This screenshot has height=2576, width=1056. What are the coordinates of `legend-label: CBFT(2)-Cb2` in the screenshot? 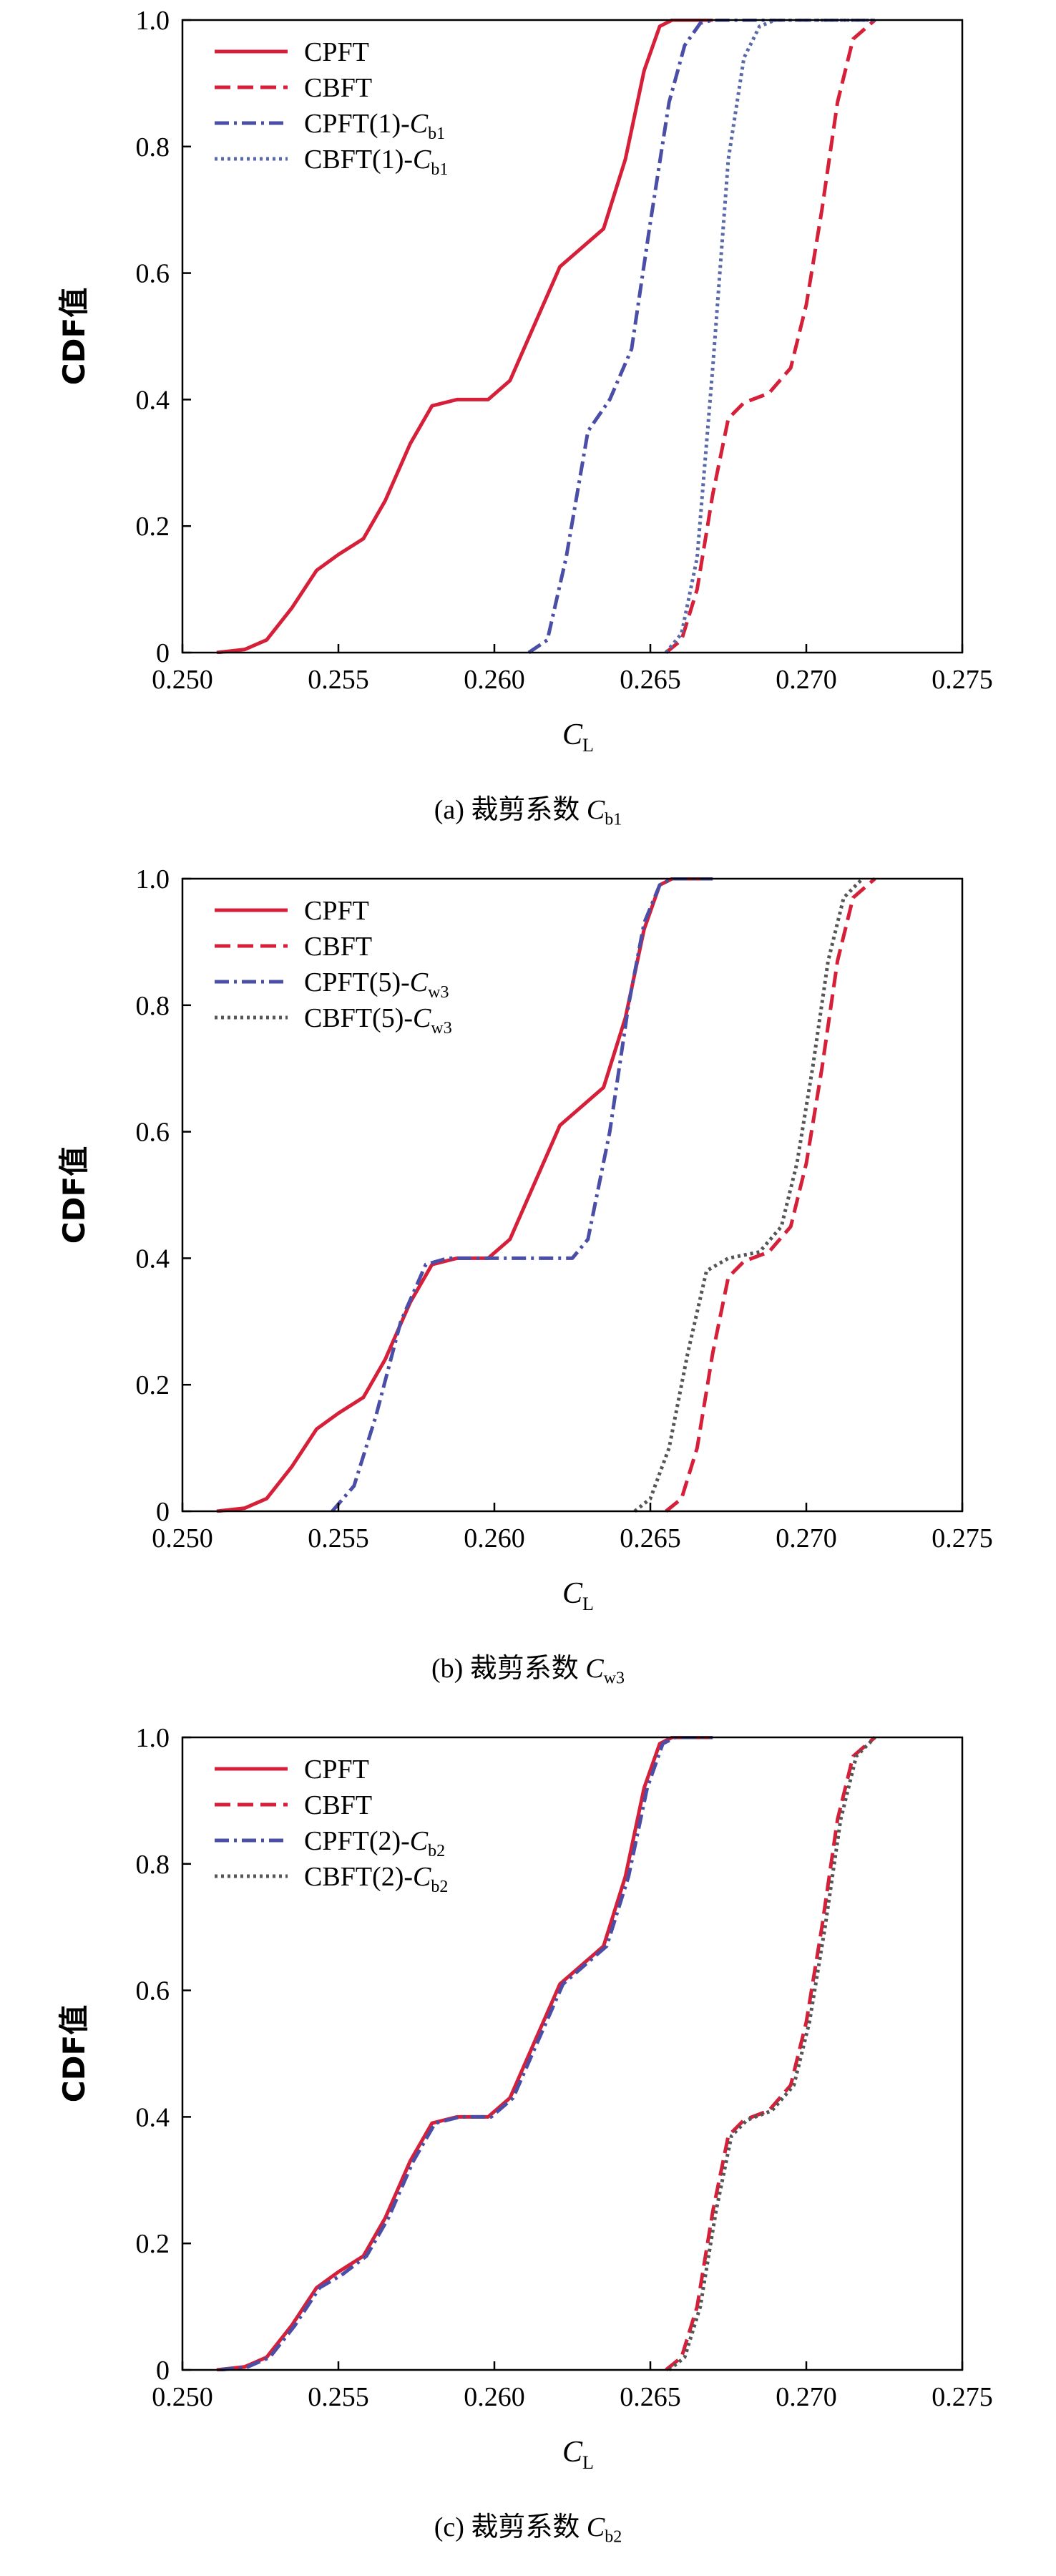 It's located at (376, 1879).